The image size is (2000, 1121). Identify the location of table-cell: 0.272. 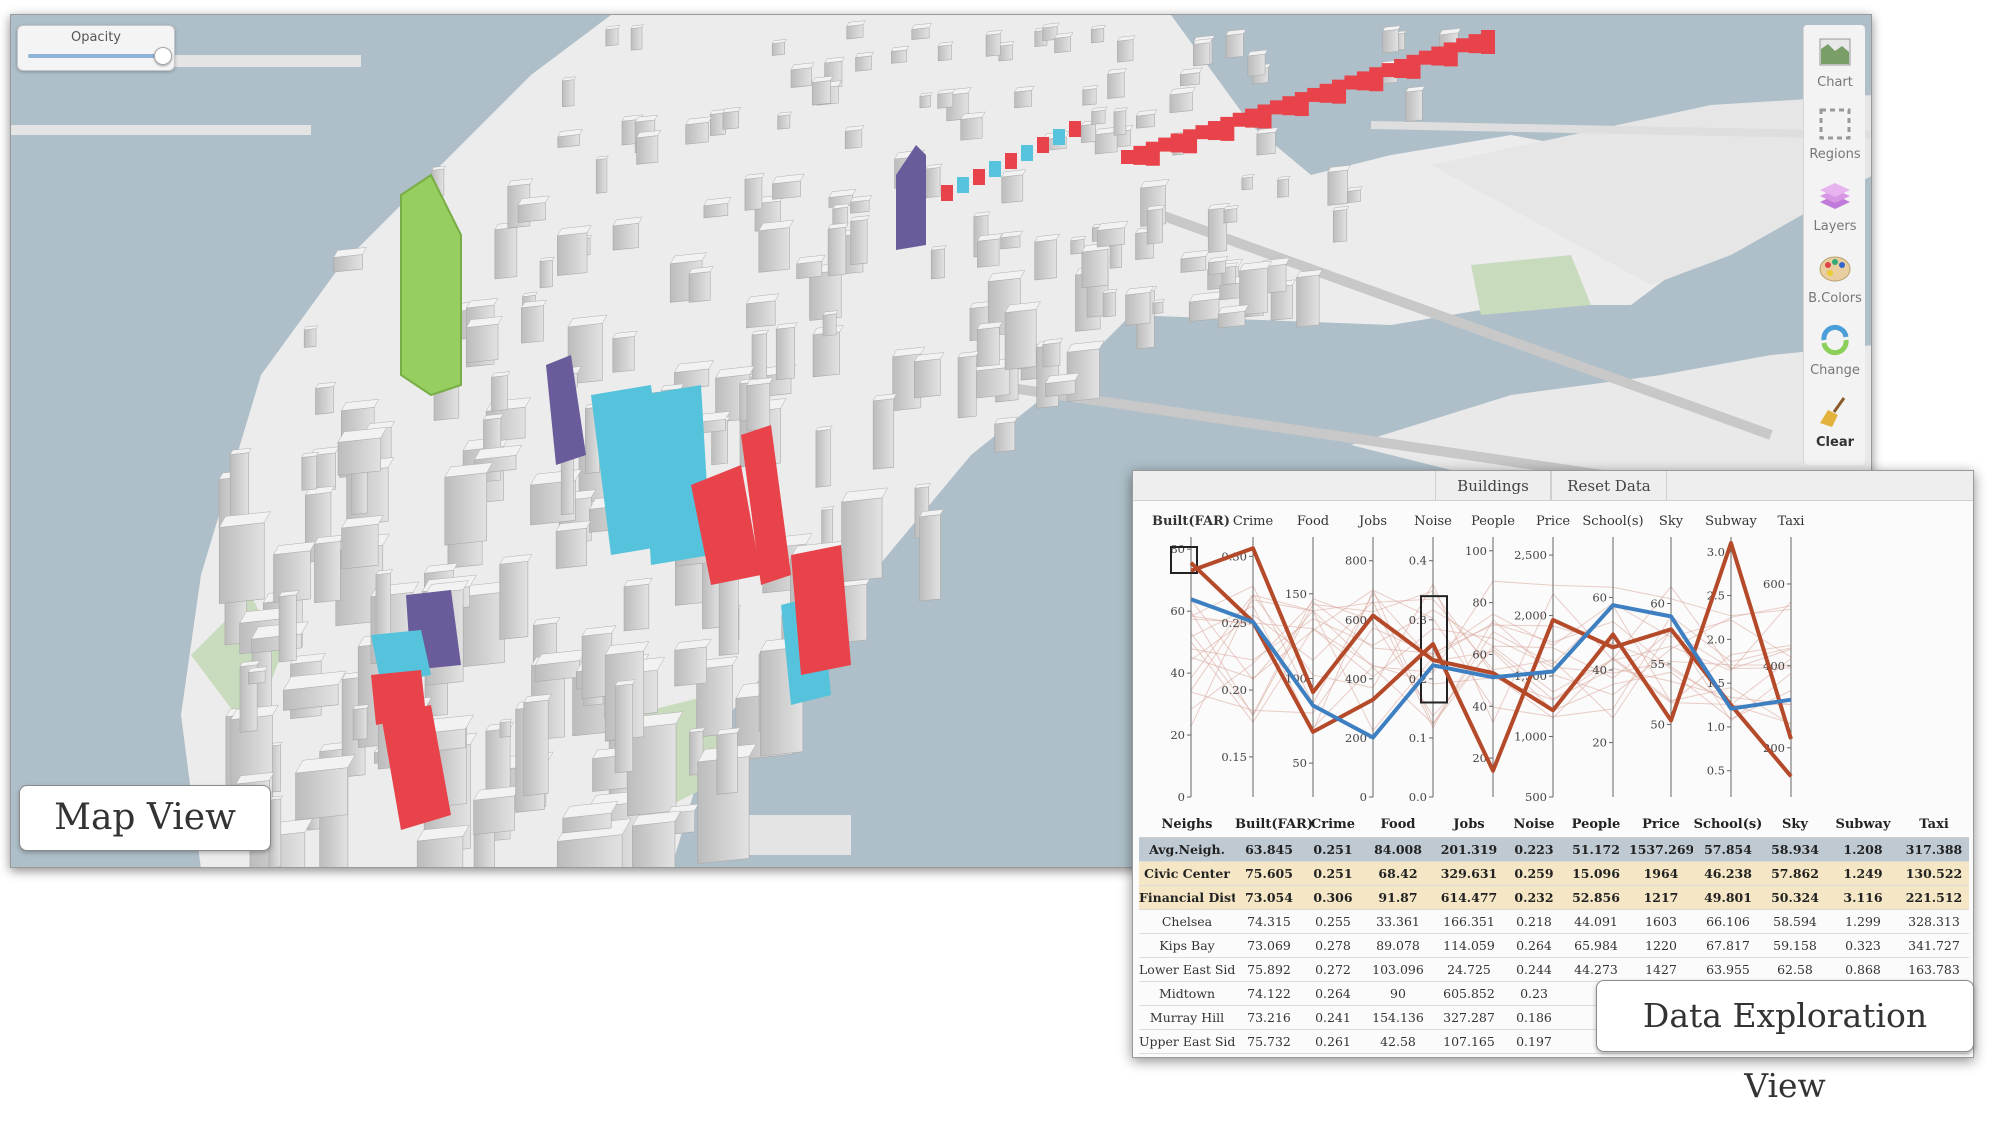
(1333, 969).